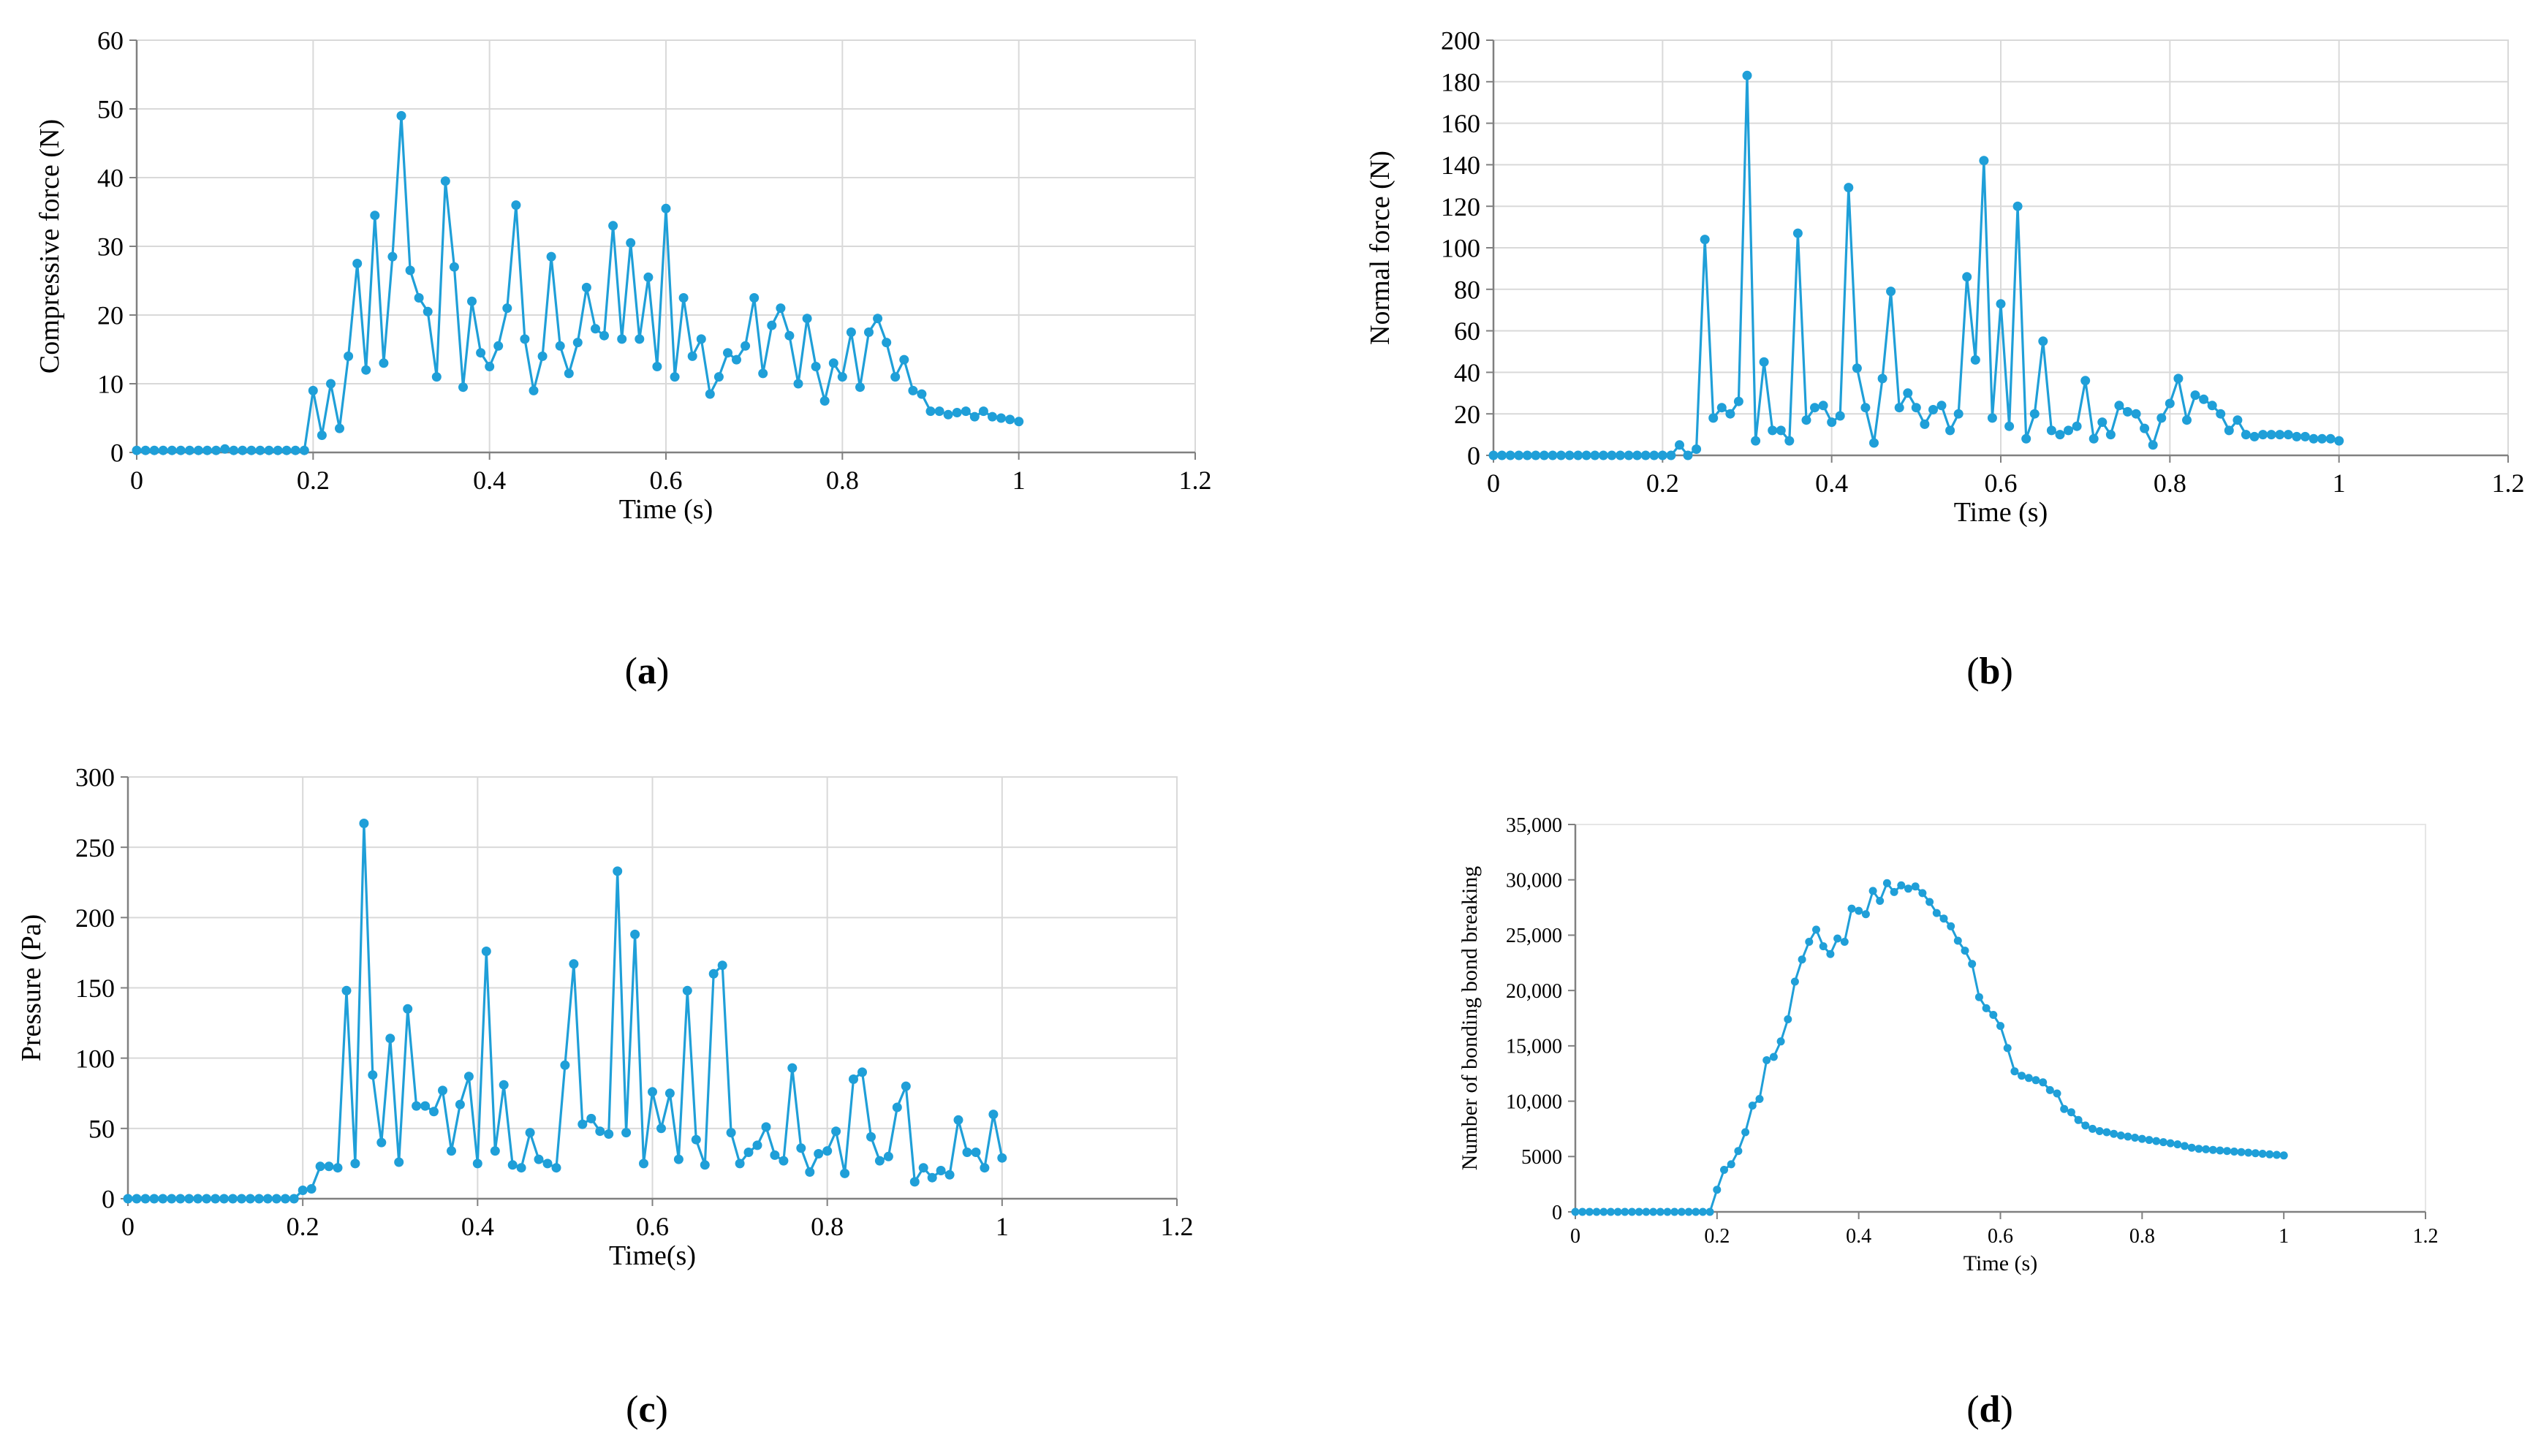 The image size is (2541, 1456). I want to click on x-tick-label: 0.4, so click(477, 1226).